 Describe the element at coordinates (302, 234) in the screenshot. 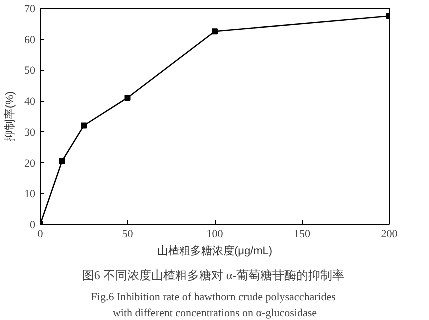

I see `x-tick-label: 150` at that location.